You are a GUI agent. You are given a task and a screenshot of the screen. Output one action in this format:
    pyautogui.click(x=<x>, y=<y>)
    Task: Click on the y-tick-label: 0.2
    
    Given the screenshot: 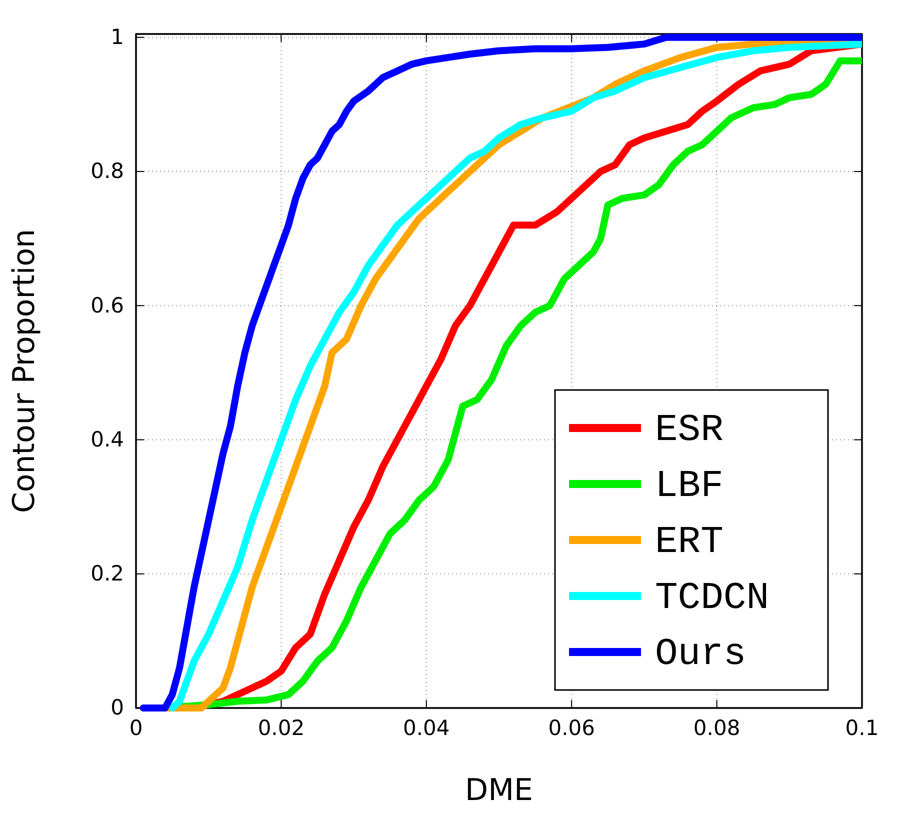 What is the action you would take?
    pyautogui.click(x=107, y=574)
    